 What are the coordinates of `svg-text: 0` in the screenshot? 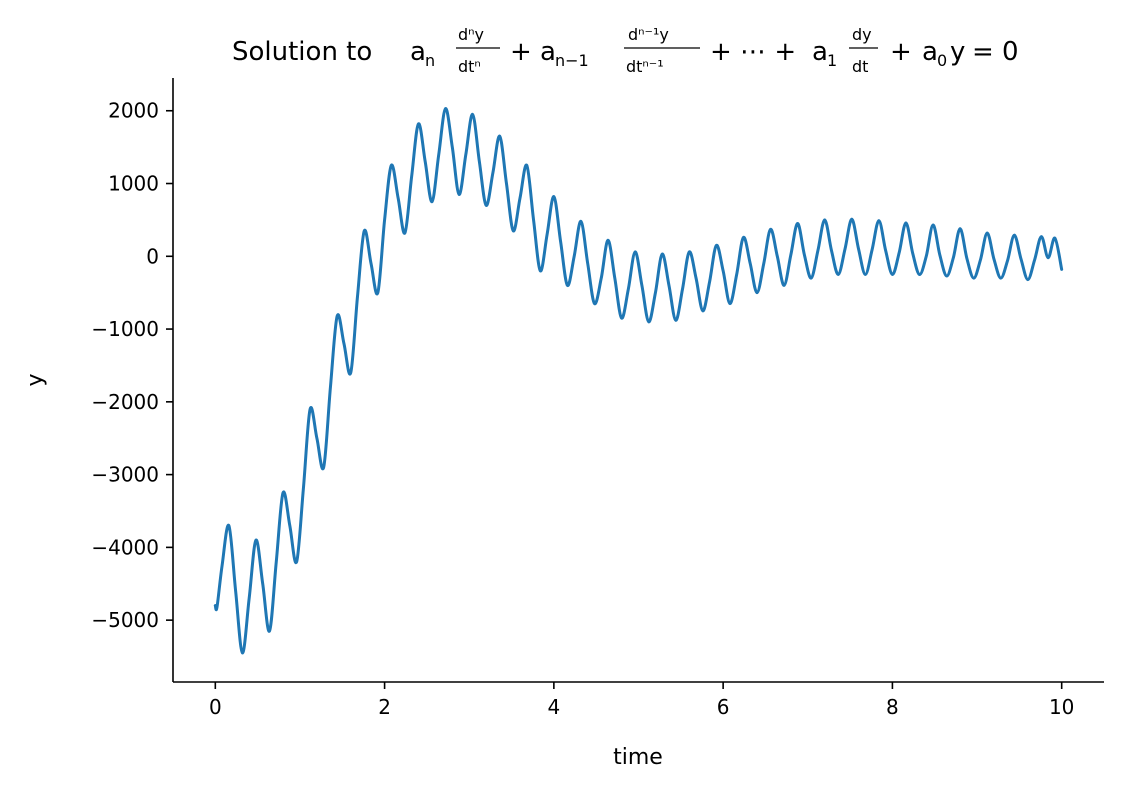 It's located at (942, 60).